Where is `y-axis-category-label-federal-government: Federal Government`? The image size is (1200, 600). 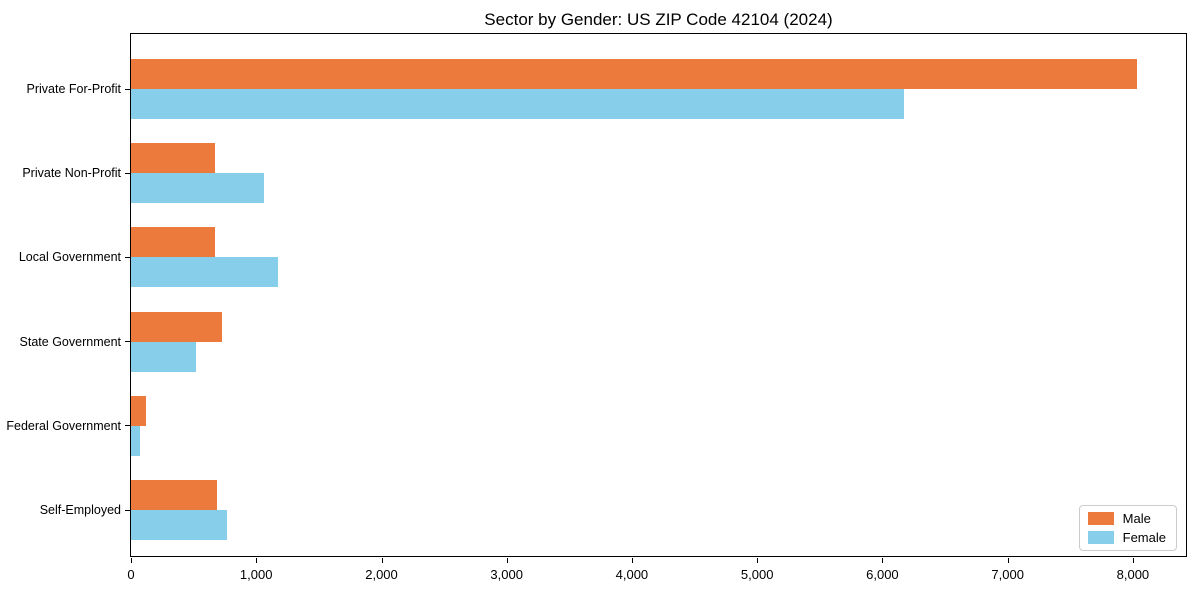 y-axis-category-label-federal-government: Federal Government is located at coordinates (63, 425).